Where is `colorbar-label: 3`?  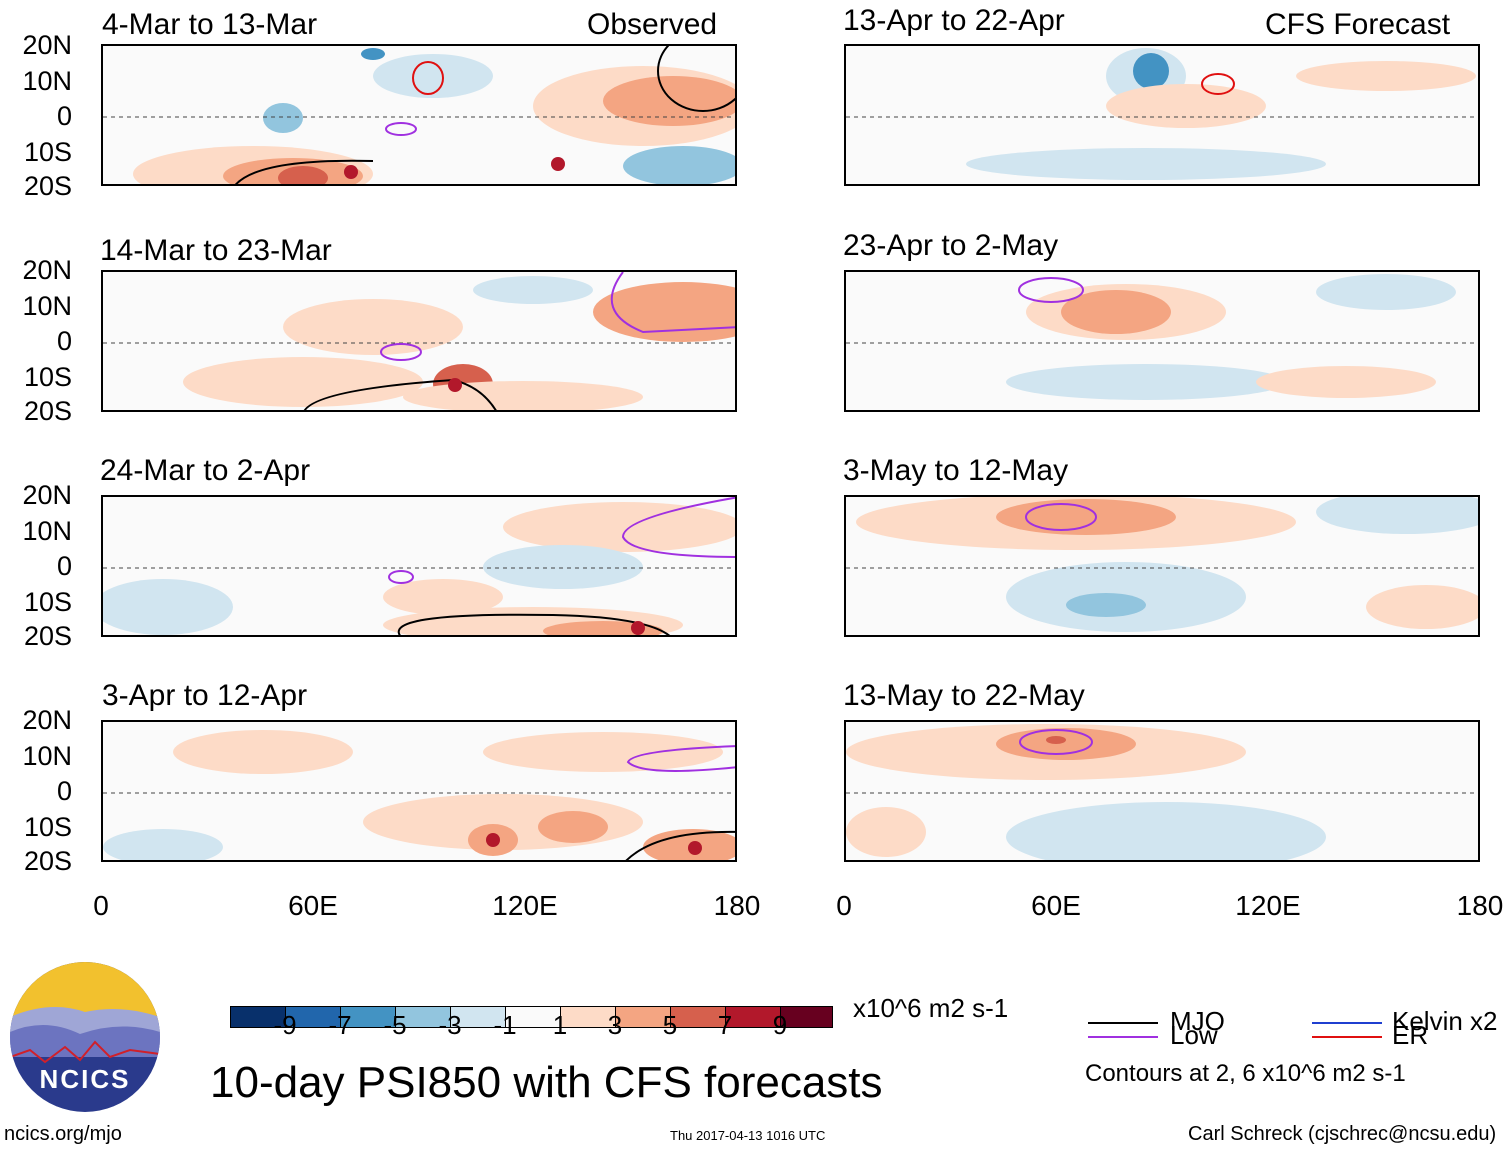
colorbar-label: 3 is located at coordinates (615, 1025).